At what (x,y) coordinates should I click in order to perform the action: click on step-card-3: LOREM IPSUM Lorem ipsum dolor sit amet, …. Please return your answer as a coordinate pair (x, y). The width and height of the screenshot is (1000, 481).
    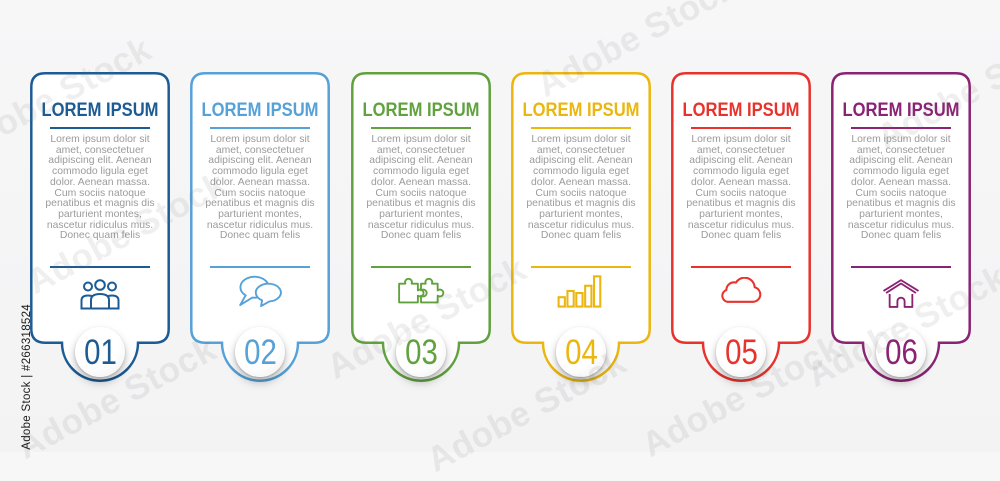
    Looking at the image, I should click on (421, 228).